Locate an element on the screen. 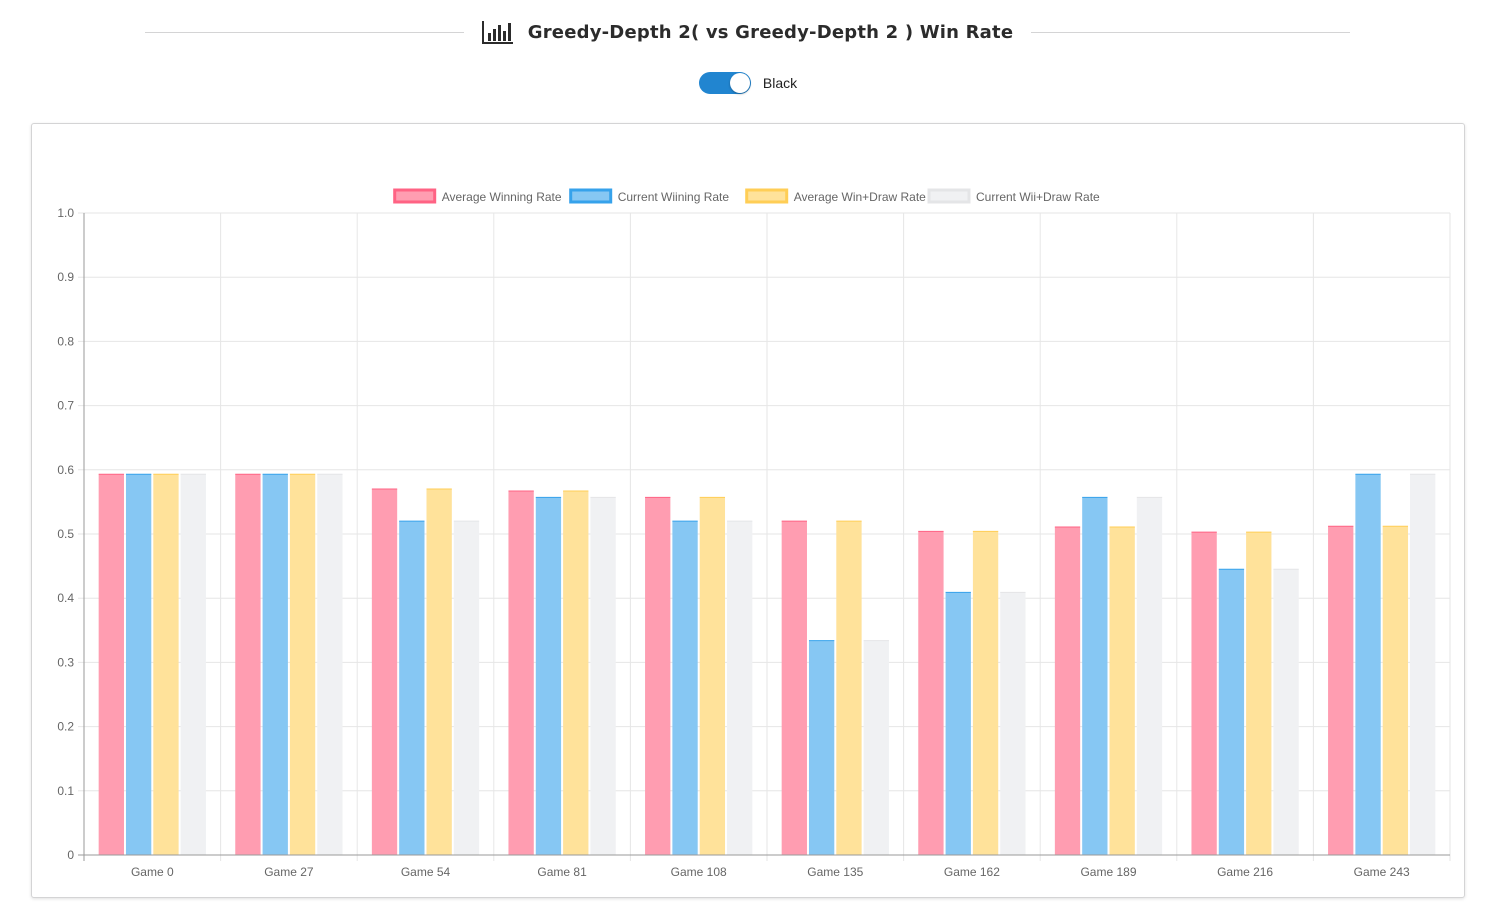  bar-chart-icon is located at coordinates (497, 32).